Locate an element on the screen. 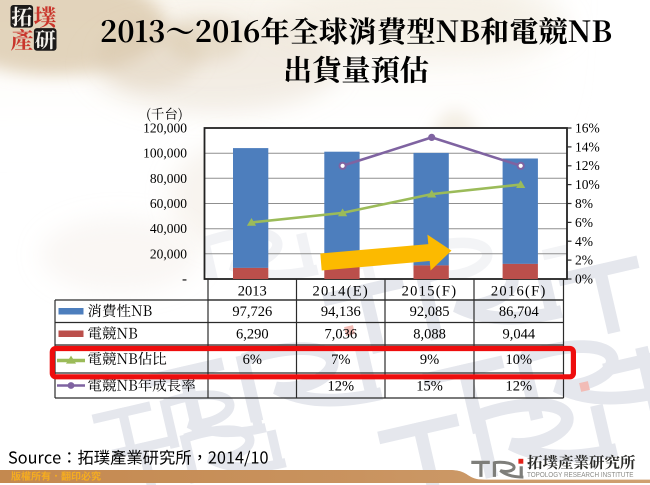 The width and height of the screenshot is (650, 485). svg-text: 20,000 is located at coordinates (168, 253).